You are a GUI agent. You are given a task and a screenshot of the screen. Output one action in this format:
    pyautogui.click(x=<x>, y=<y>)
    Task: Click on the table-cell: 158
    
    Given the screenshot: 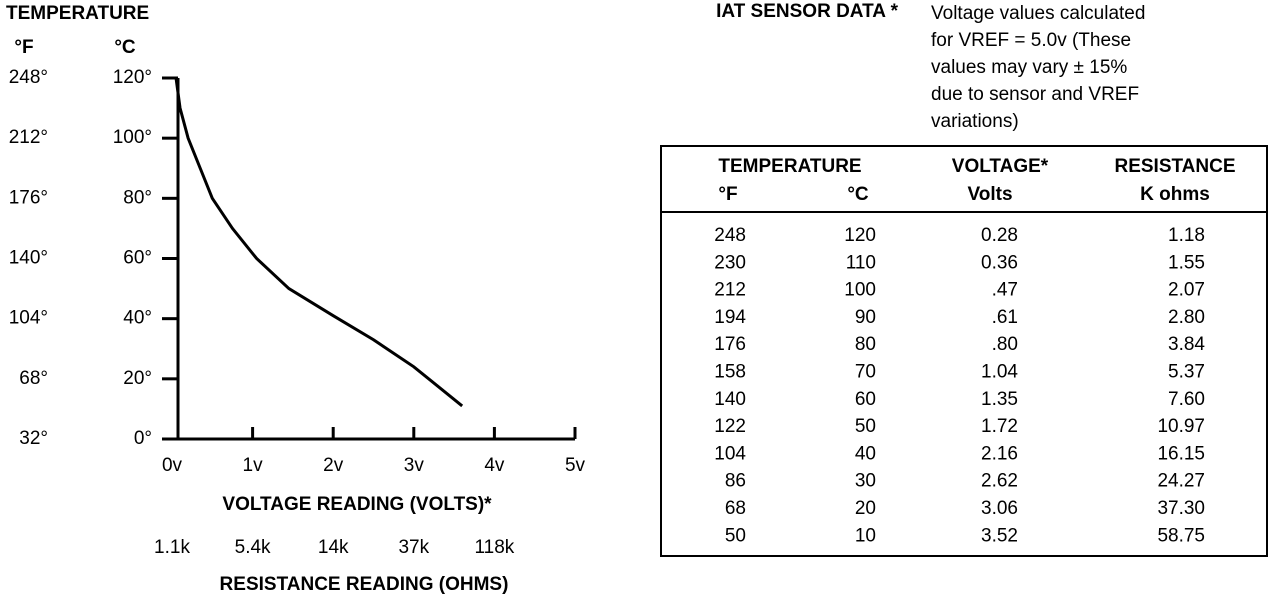 What is the action you would take?
    pyautogui.click(x=730, y=372)
    